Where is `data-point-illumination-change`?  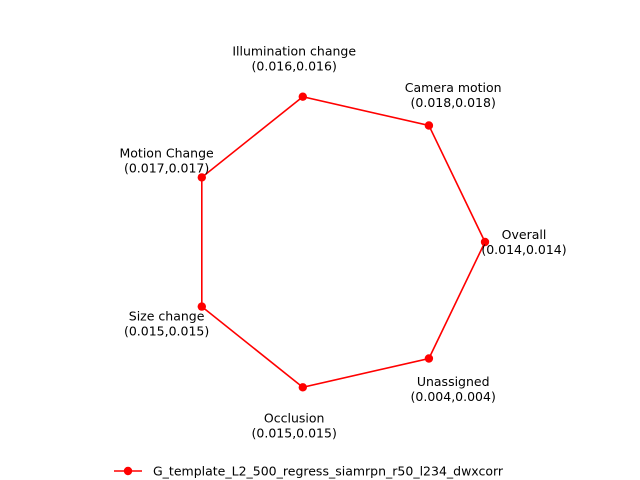 data-point-illumination-change is located at coordinates (302, 96).